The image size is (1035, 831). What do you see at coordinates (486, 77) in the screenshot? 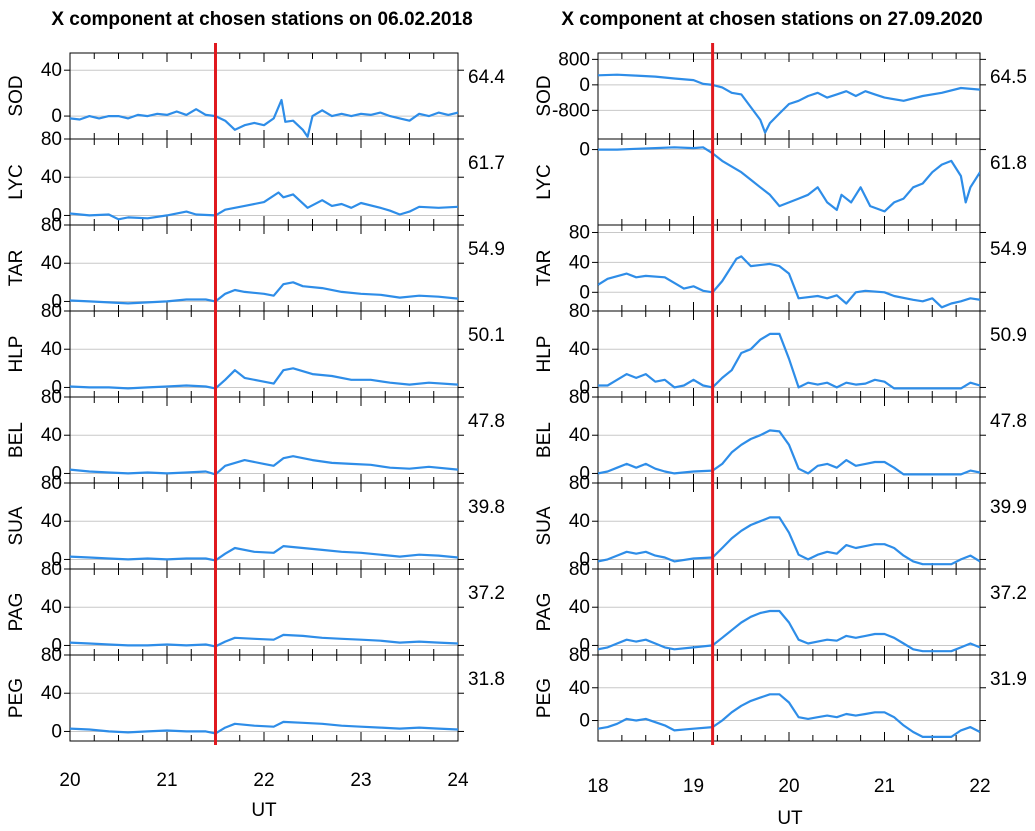
I see `latitude-label: 64.4` at bounding box center [486, 77].